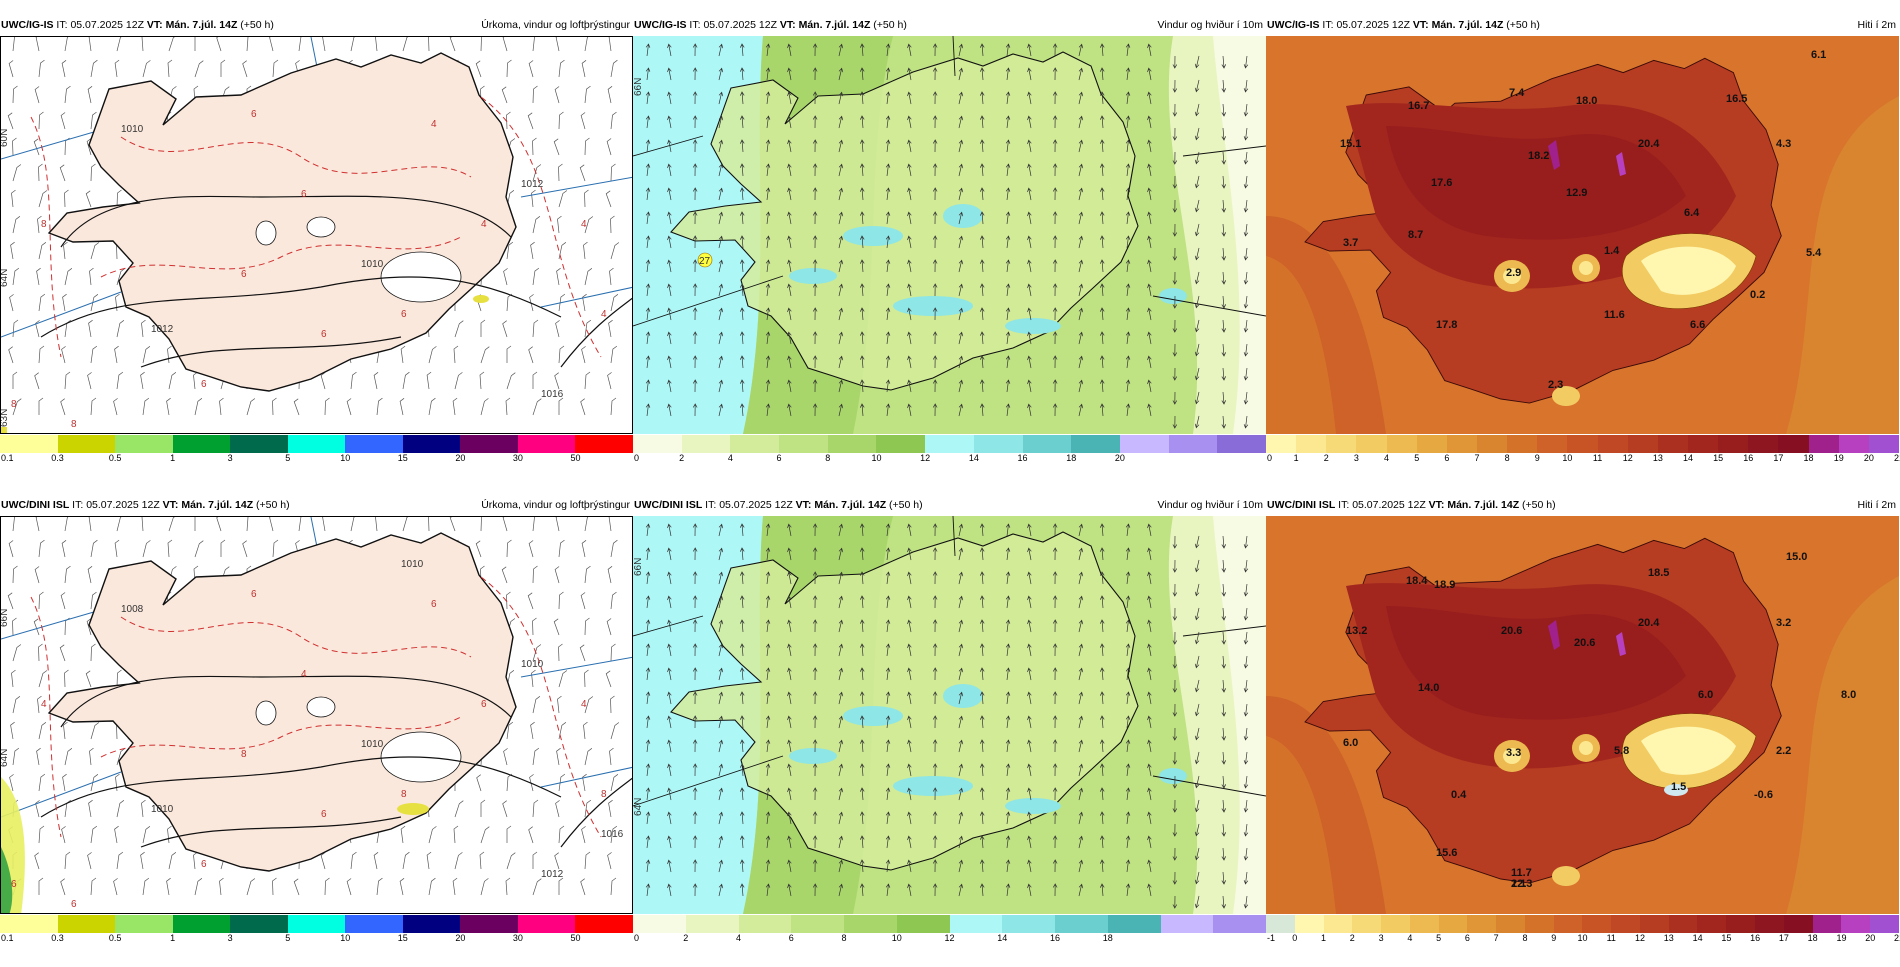  What do you see at coordinates (1582, 444) in the screenshot?
I see `colorbar` at bounding box center [1582, 444].